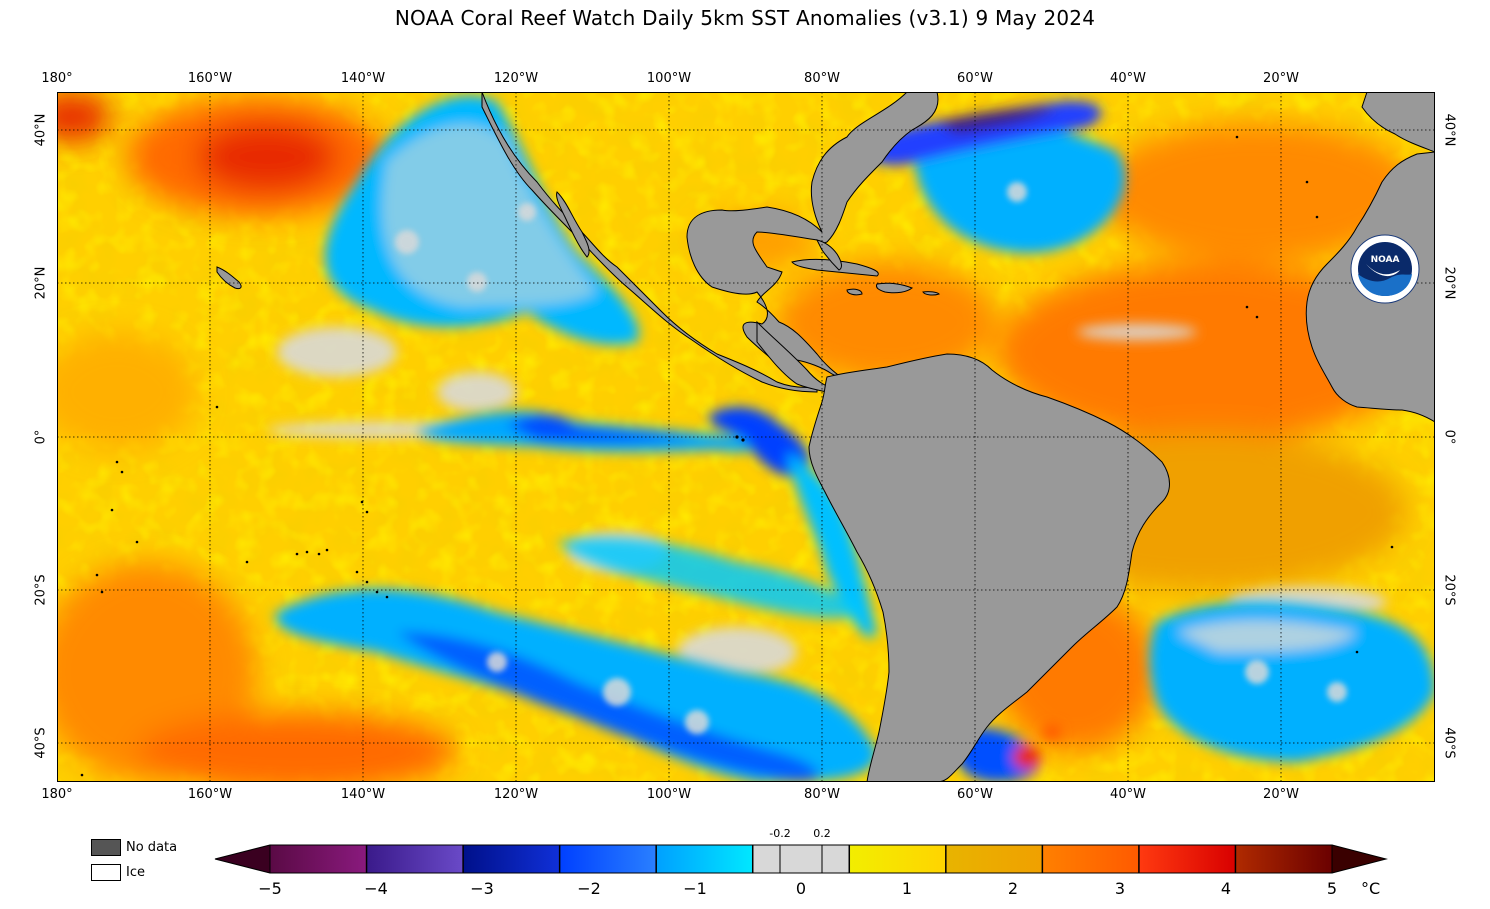 Image resolution: width=1490 pixels, height=909 pixels. I want to click on colorbar-tick-label: 3, so click(1120, 888).